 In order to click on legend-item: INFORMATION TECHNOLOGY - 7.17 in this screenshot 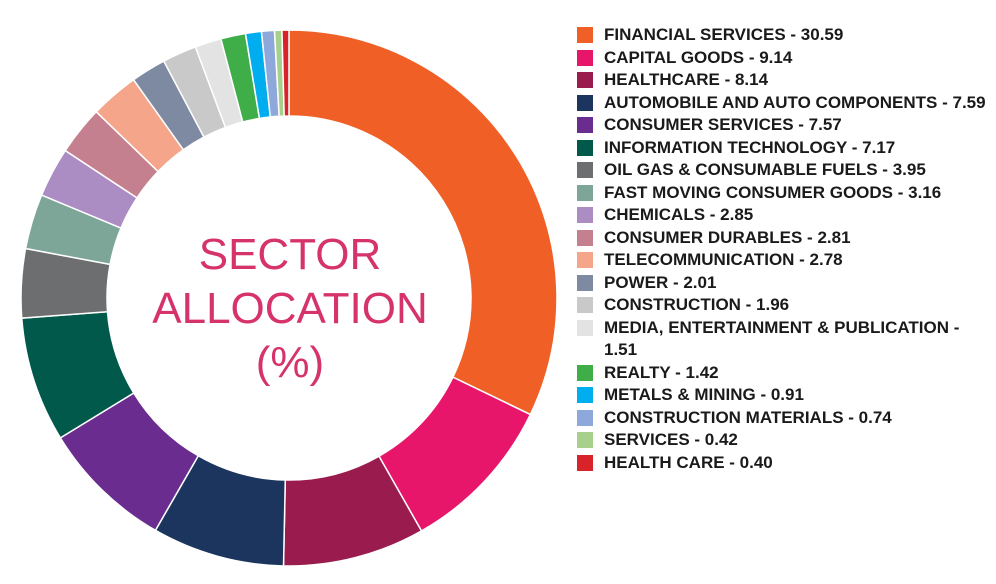, I will do `click(783, 148)`.